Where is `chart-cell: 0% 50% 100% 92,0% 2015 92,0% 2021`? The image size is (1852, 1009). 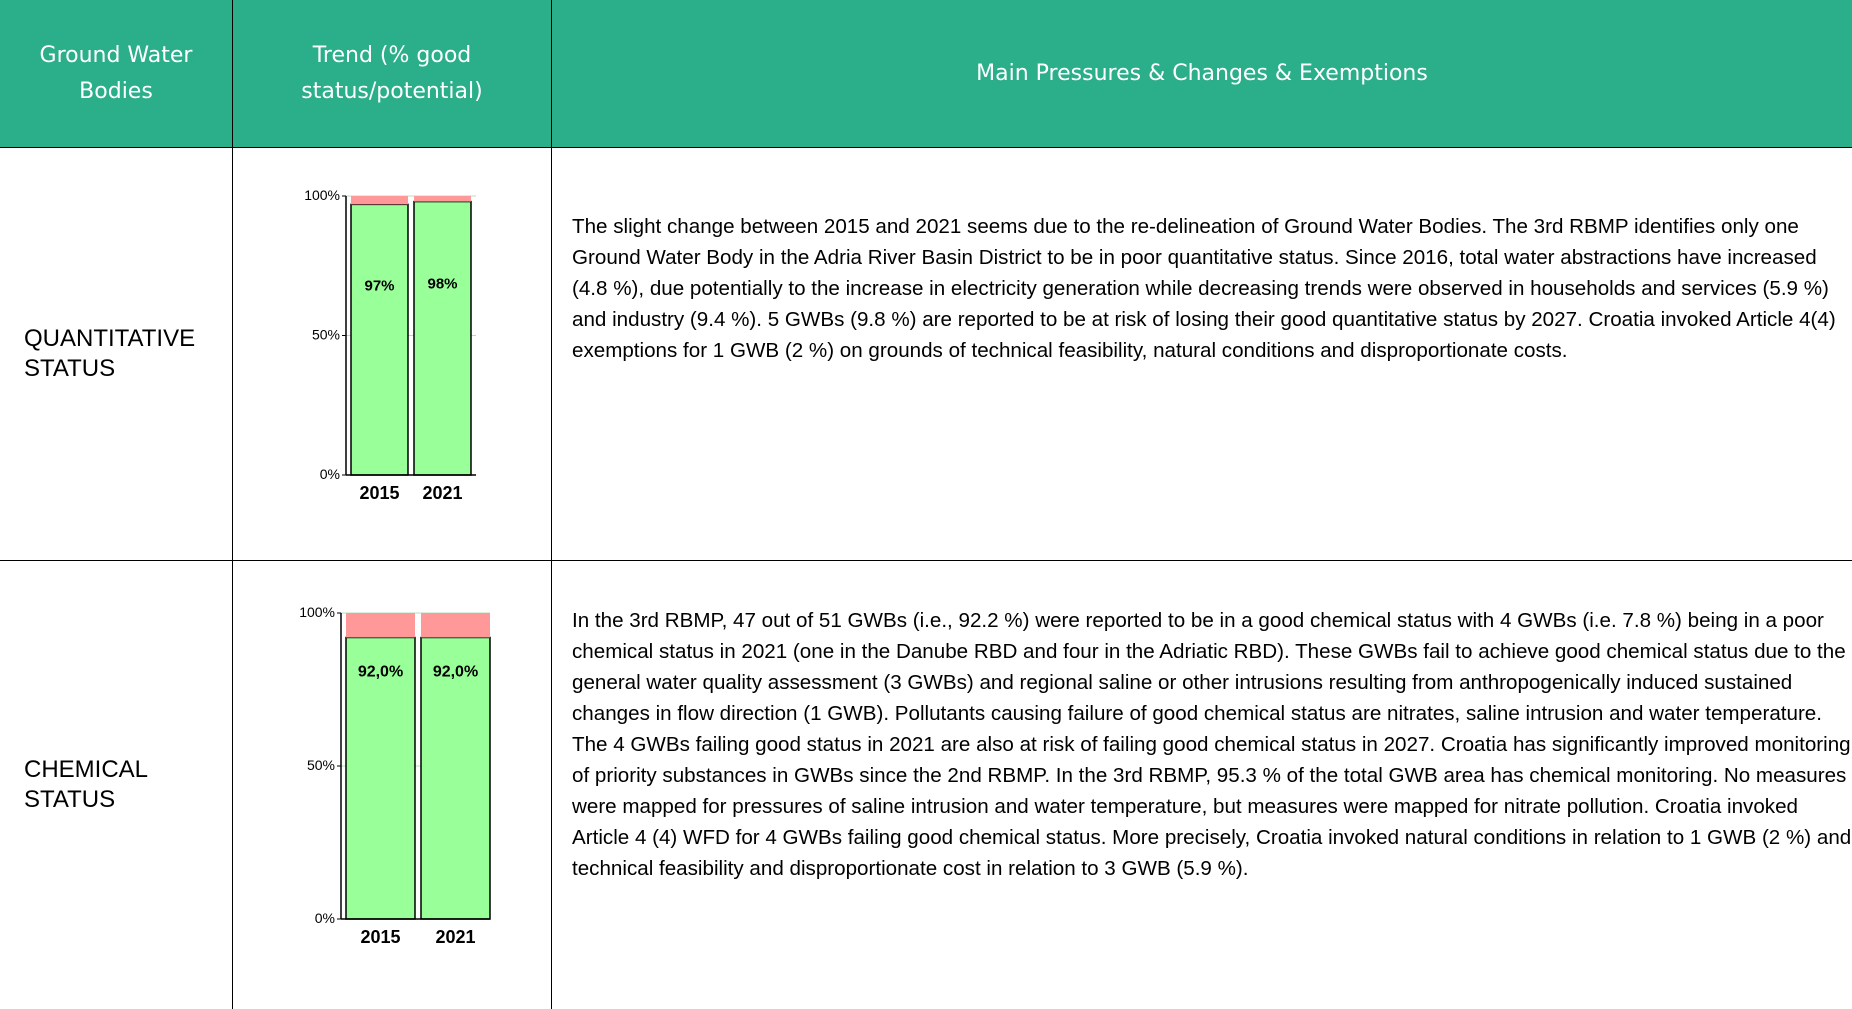 chart-cell: 0% 50% 100% 92,0% 2015 92,0% 2021 is located at coordinates (392, 785).